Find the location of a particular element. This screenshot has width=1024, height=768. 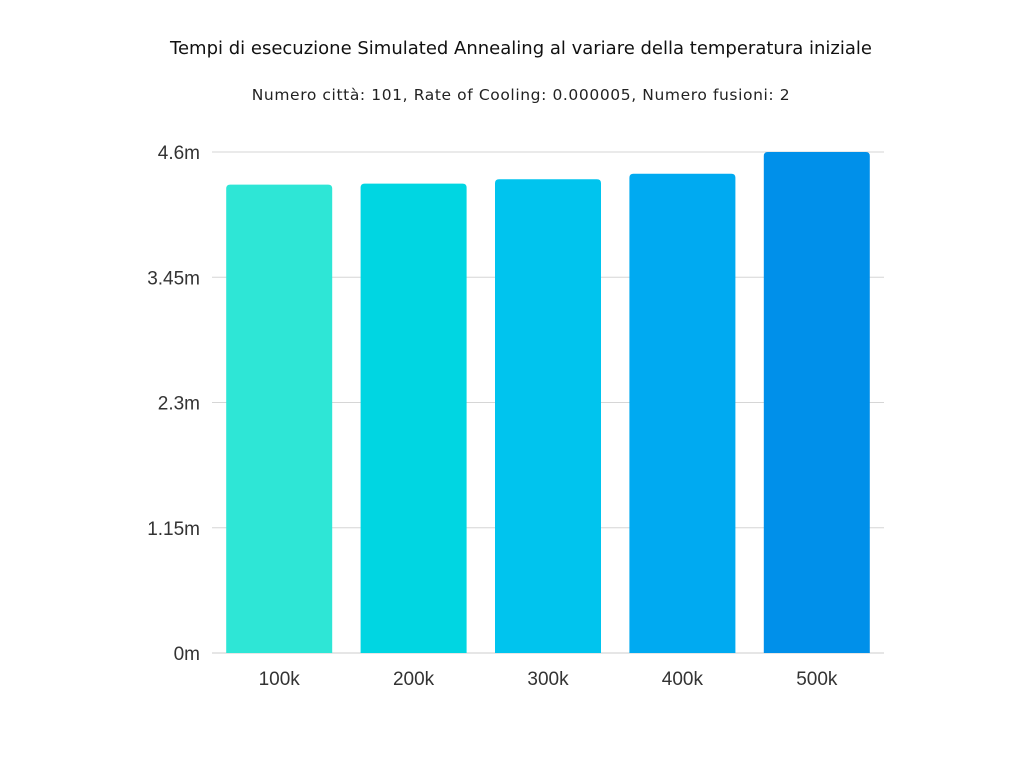

x-axis-tick-labels: 100k 200k 300k 400k 500k is located at coordinates (548, 679).